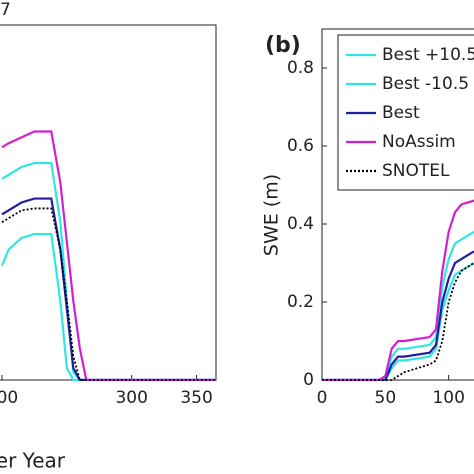 The height and width of the screenshot is (474, 474). I want to click on y-tick-label: 0.4, so click(300, 224).